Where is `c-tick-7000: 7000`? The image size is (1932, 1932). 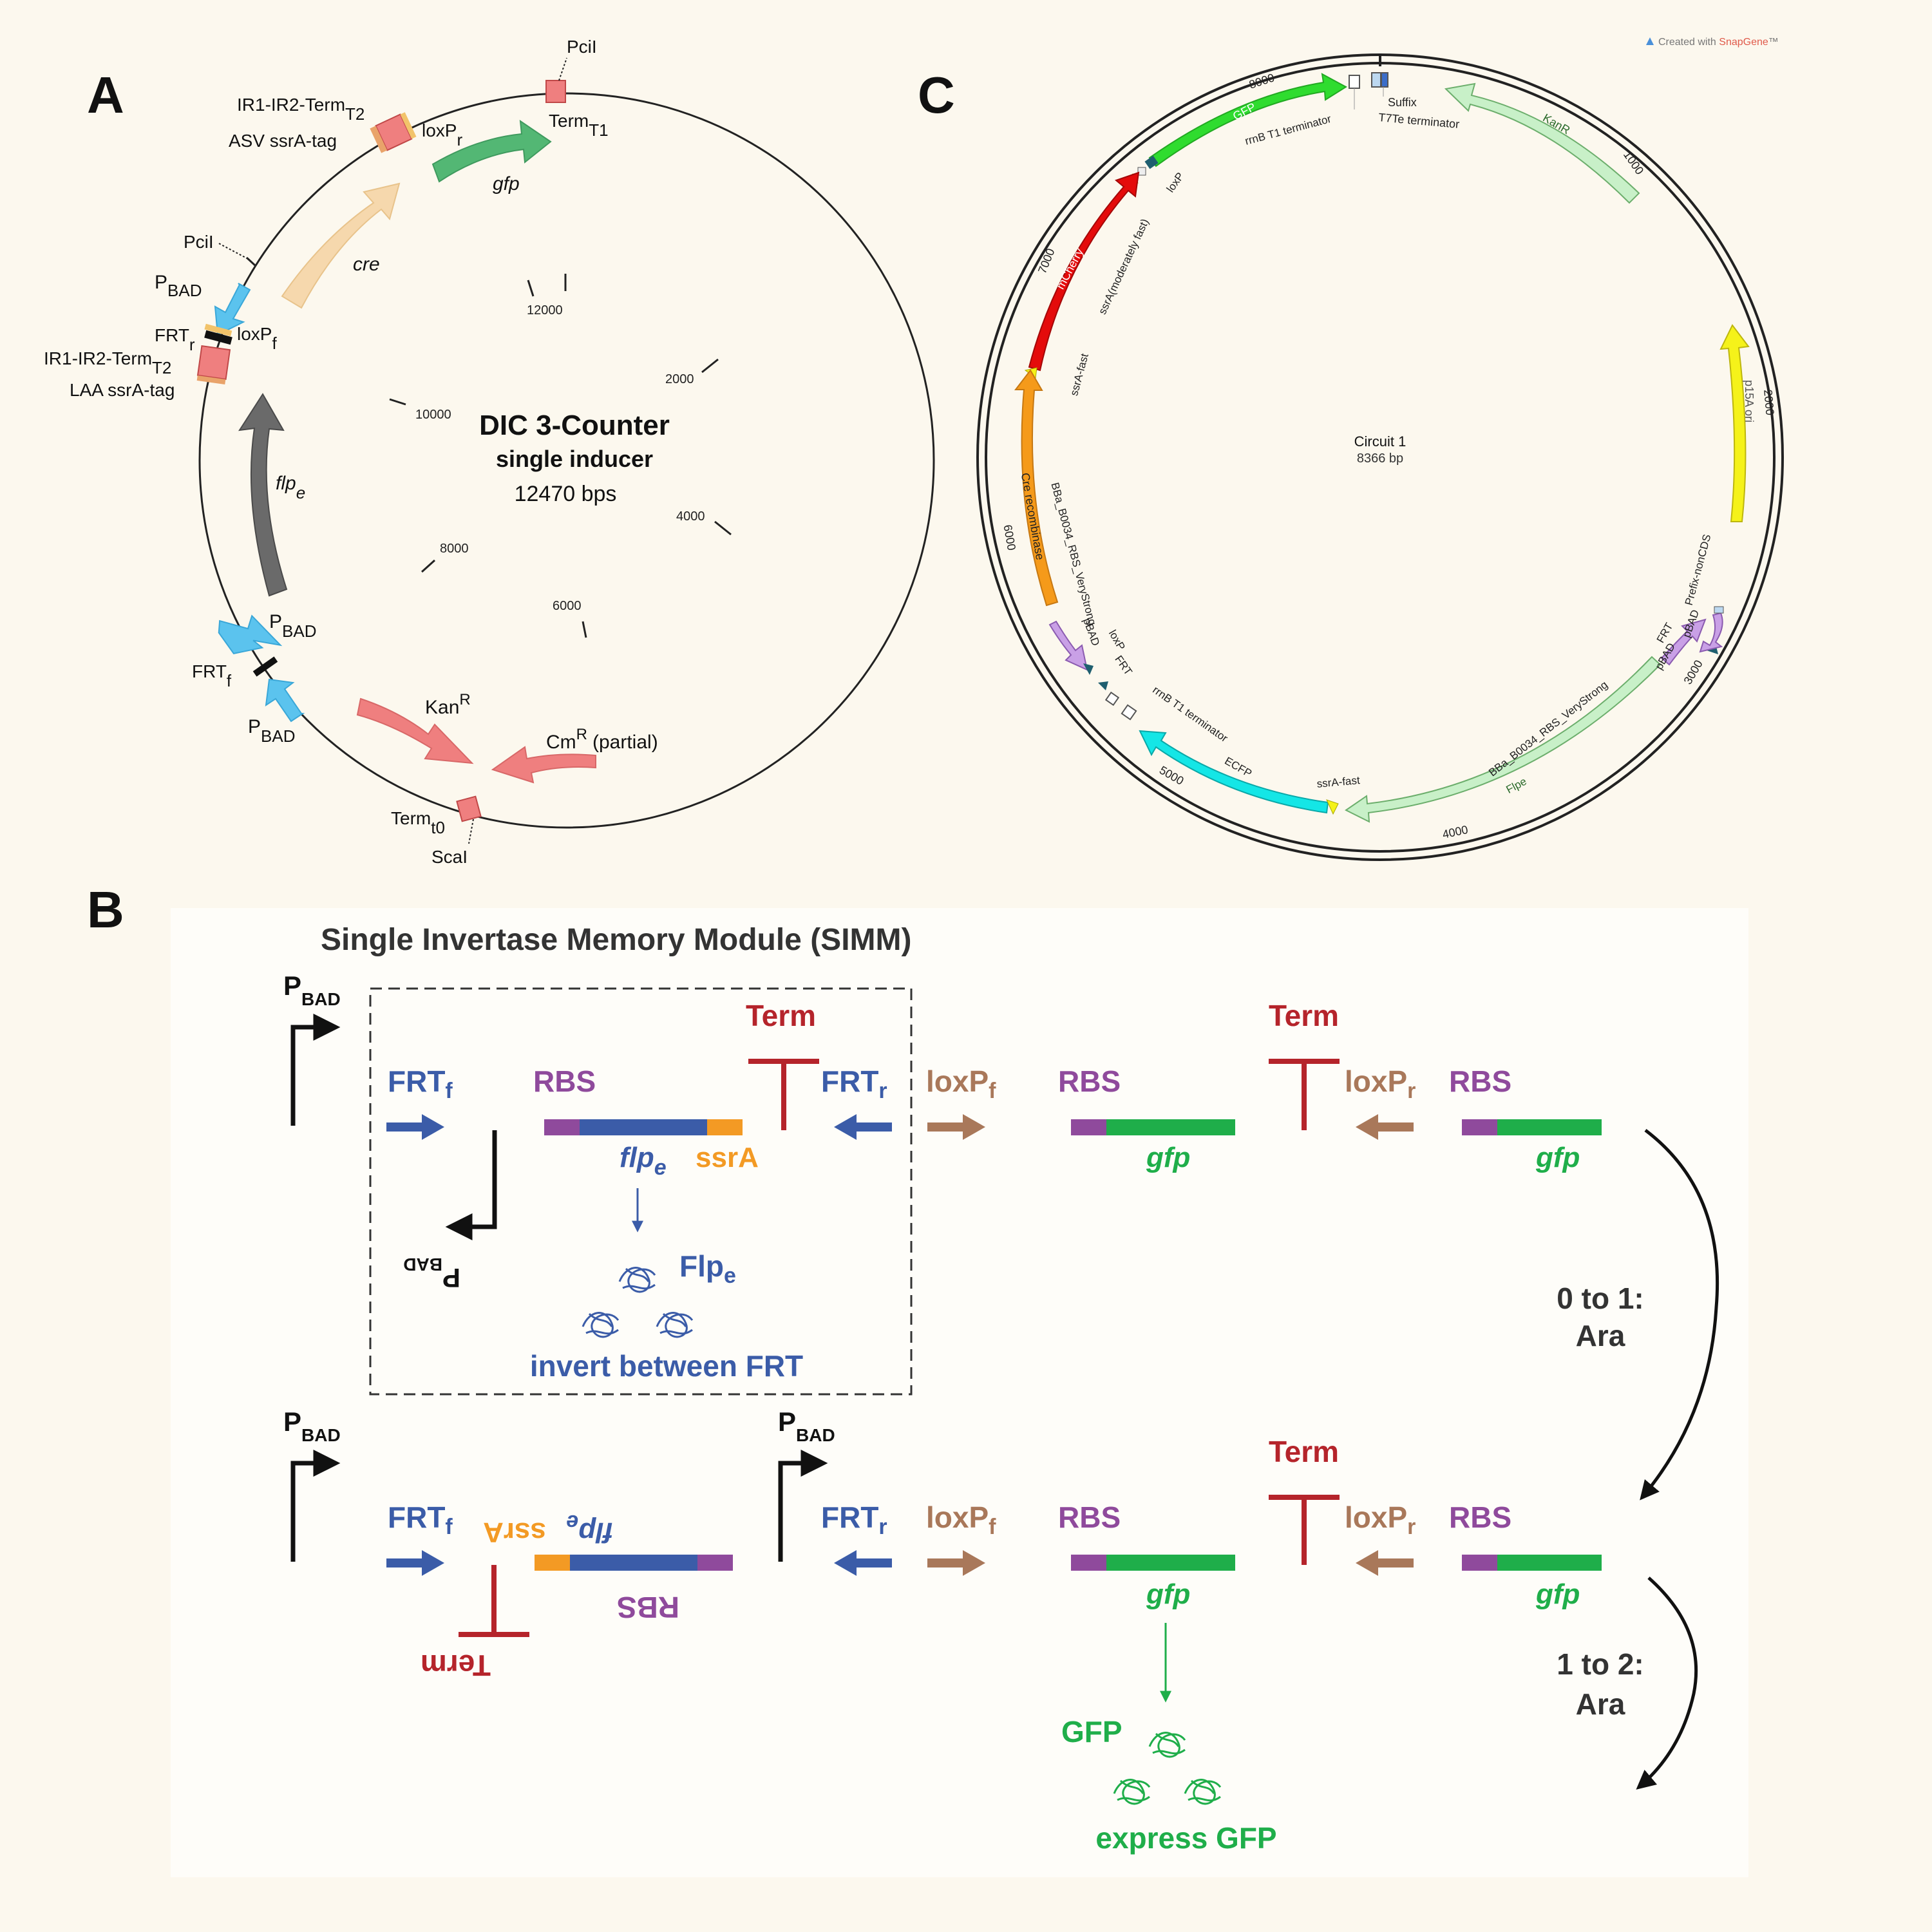 c-tick-7000: 7000 is located at coordinates (1046, 261).